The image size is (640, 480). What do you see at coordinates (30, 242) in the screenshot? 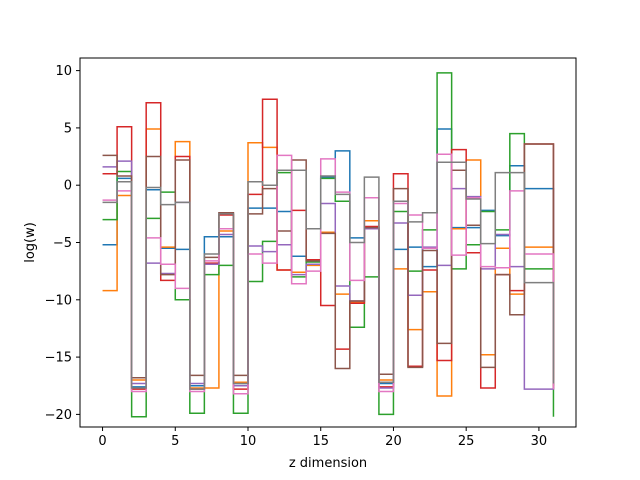
I see `y-axis-label: log(w)` at bounding box center [30, 242].